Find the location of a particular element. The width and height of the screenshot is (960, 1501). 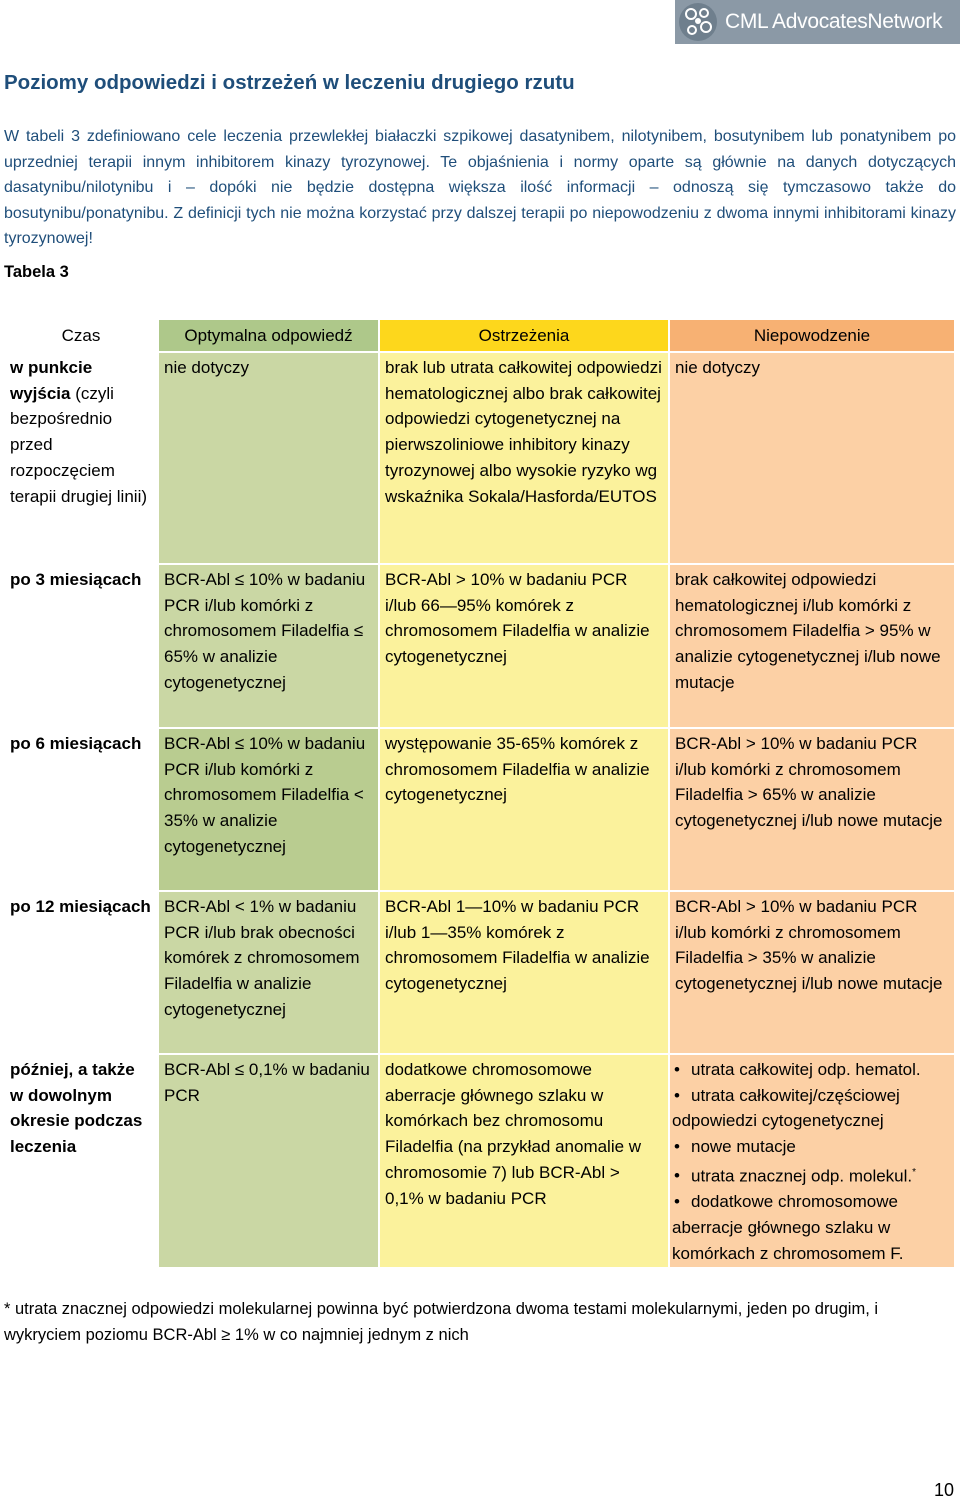

header-optimal: Optymalna odpowiedź is located at coordinates (268, 335).